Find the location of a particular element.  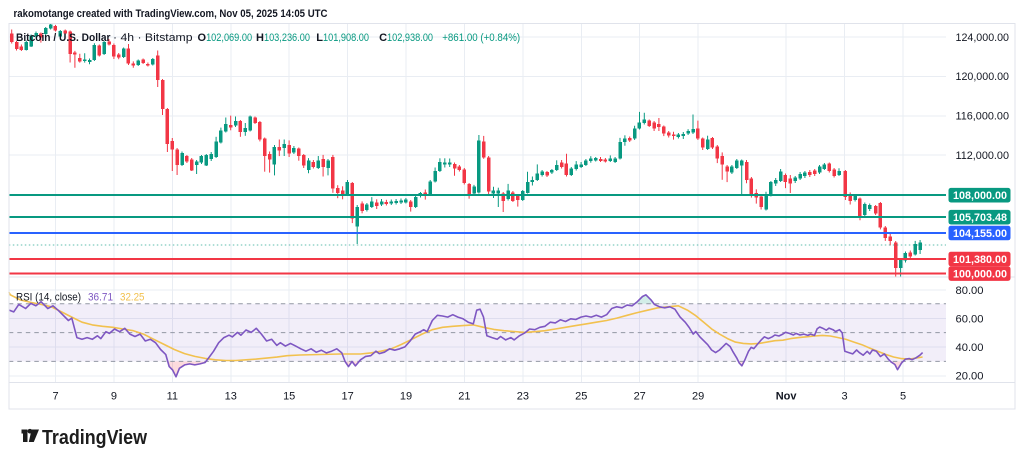

svg-text: 100,000.00 is located at coordinates (980, 275).